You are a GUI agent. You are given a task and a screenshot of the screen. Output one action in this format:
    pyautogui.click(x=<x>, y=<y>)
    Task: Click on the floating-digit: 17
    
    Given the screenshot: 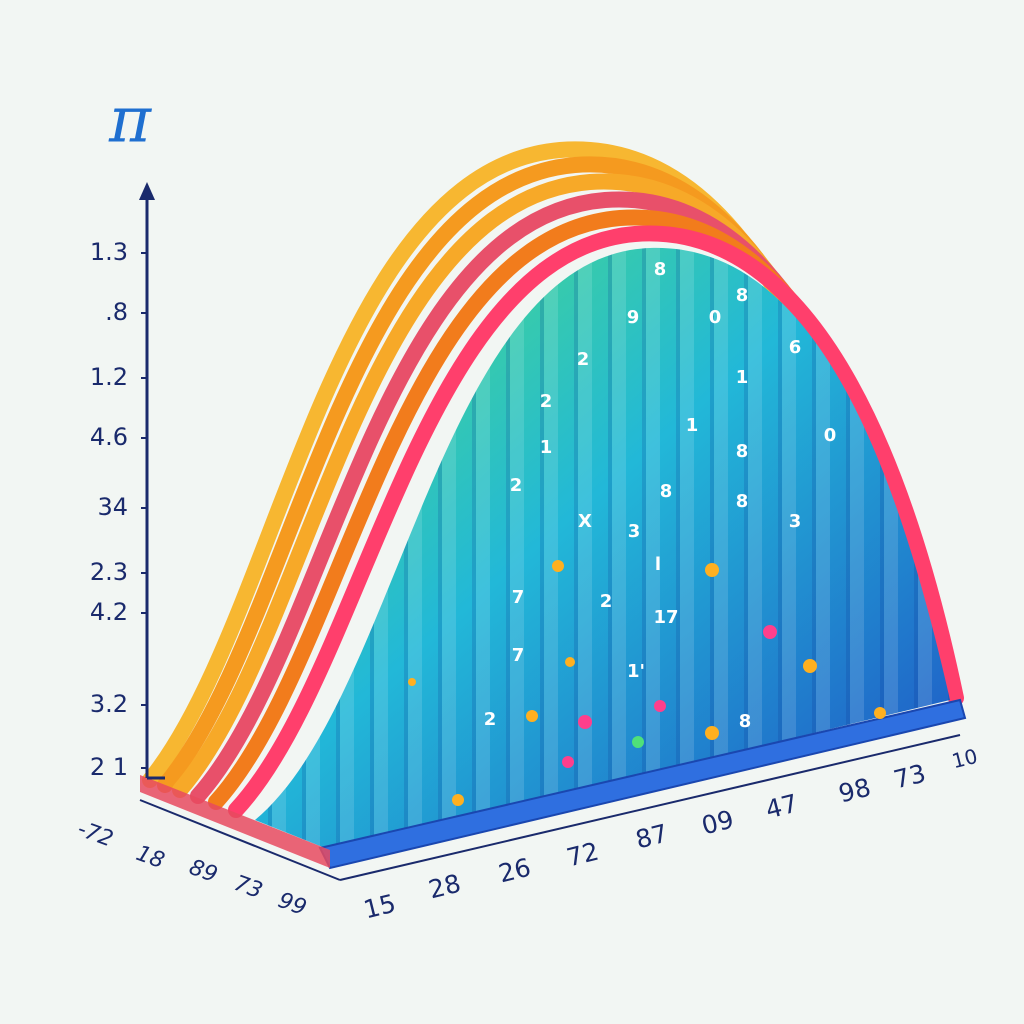 What is the action you would take?
    pyautogui.click(x=665, y=617)
    